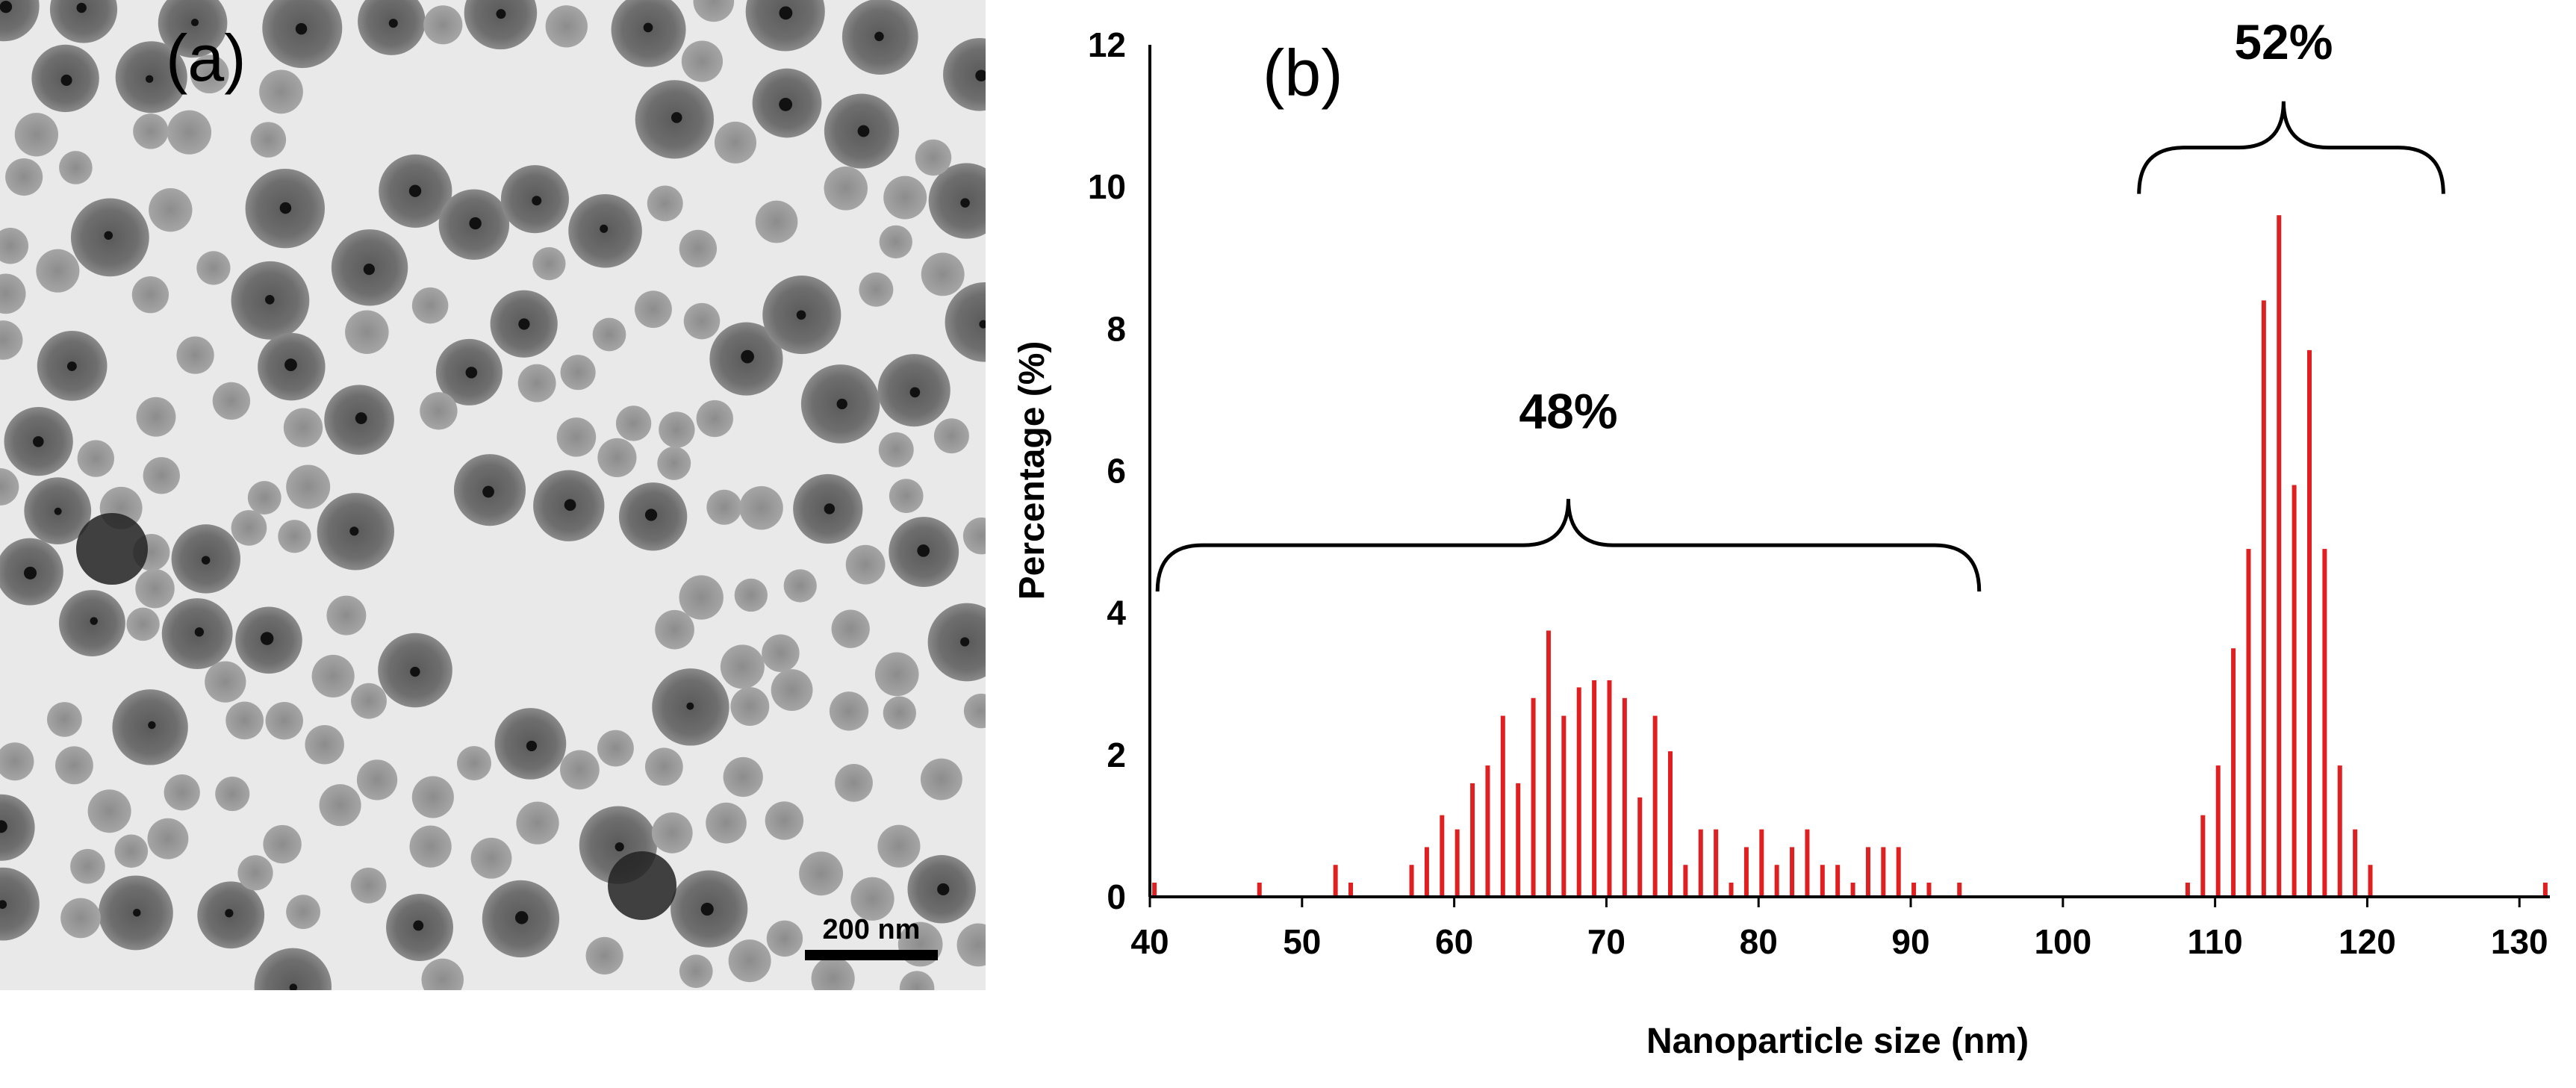 This screenshot has height=1088, width=2576. Describe the element at coordinates (1759, 941) in the screenshot. I see `x-tick-label: 80` at that location.